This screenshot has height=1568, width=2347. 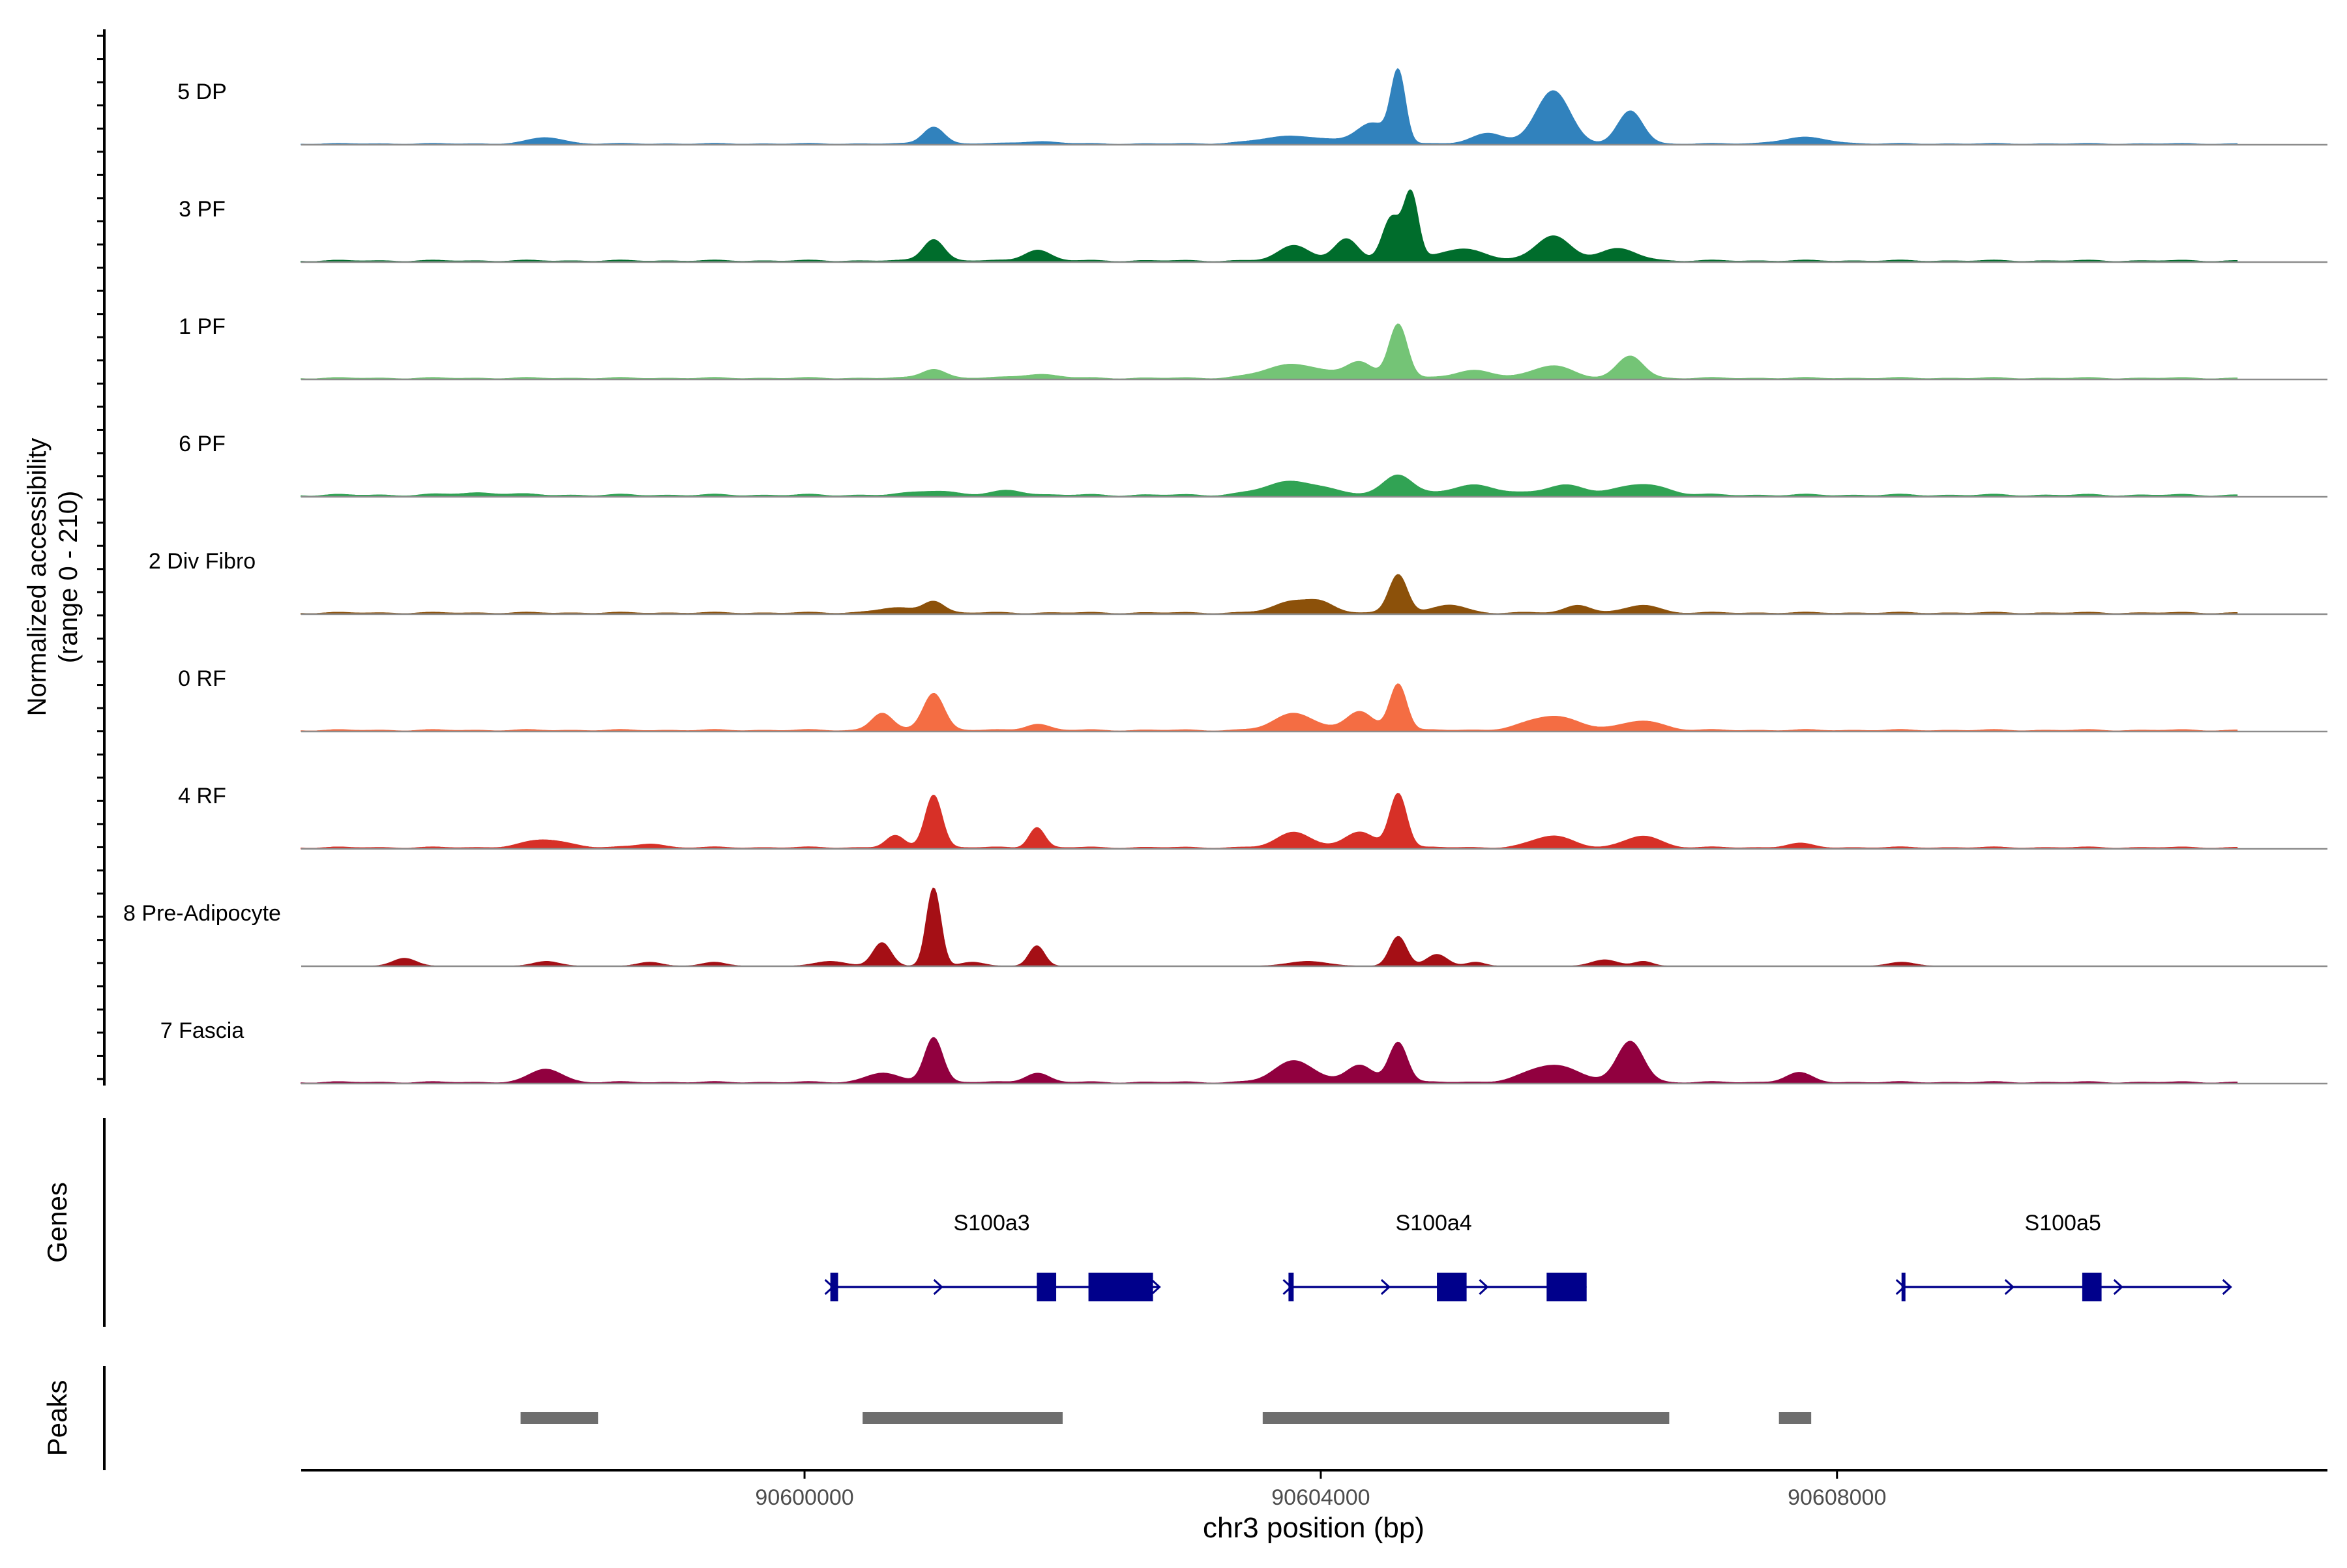 What do you see at coordinates (202, 1030) in the screenshot?
I see `track-label: 7 Fascia` at bounding box center [202, 1030].